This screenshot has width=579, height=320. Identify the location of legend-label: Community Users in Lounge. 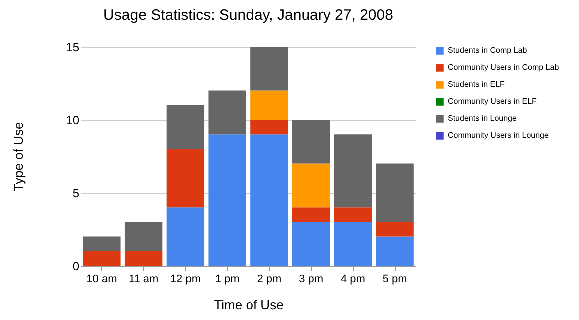
(499, 135).